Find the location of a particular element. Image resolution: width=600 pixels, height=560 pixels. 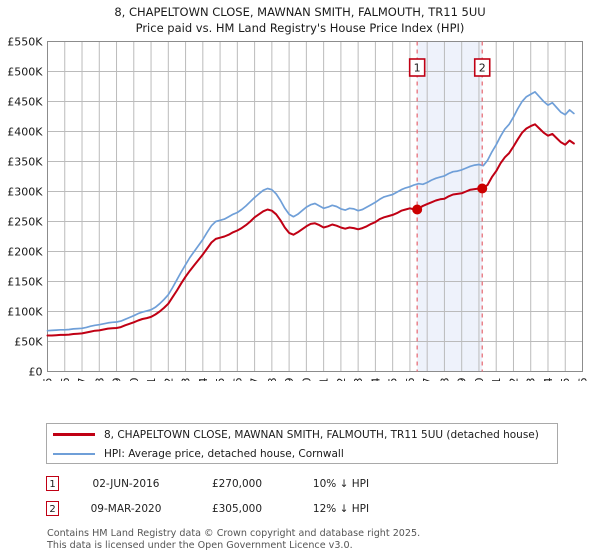

x-axis-tick-label: 2025 is located at coordinates (565, 380).